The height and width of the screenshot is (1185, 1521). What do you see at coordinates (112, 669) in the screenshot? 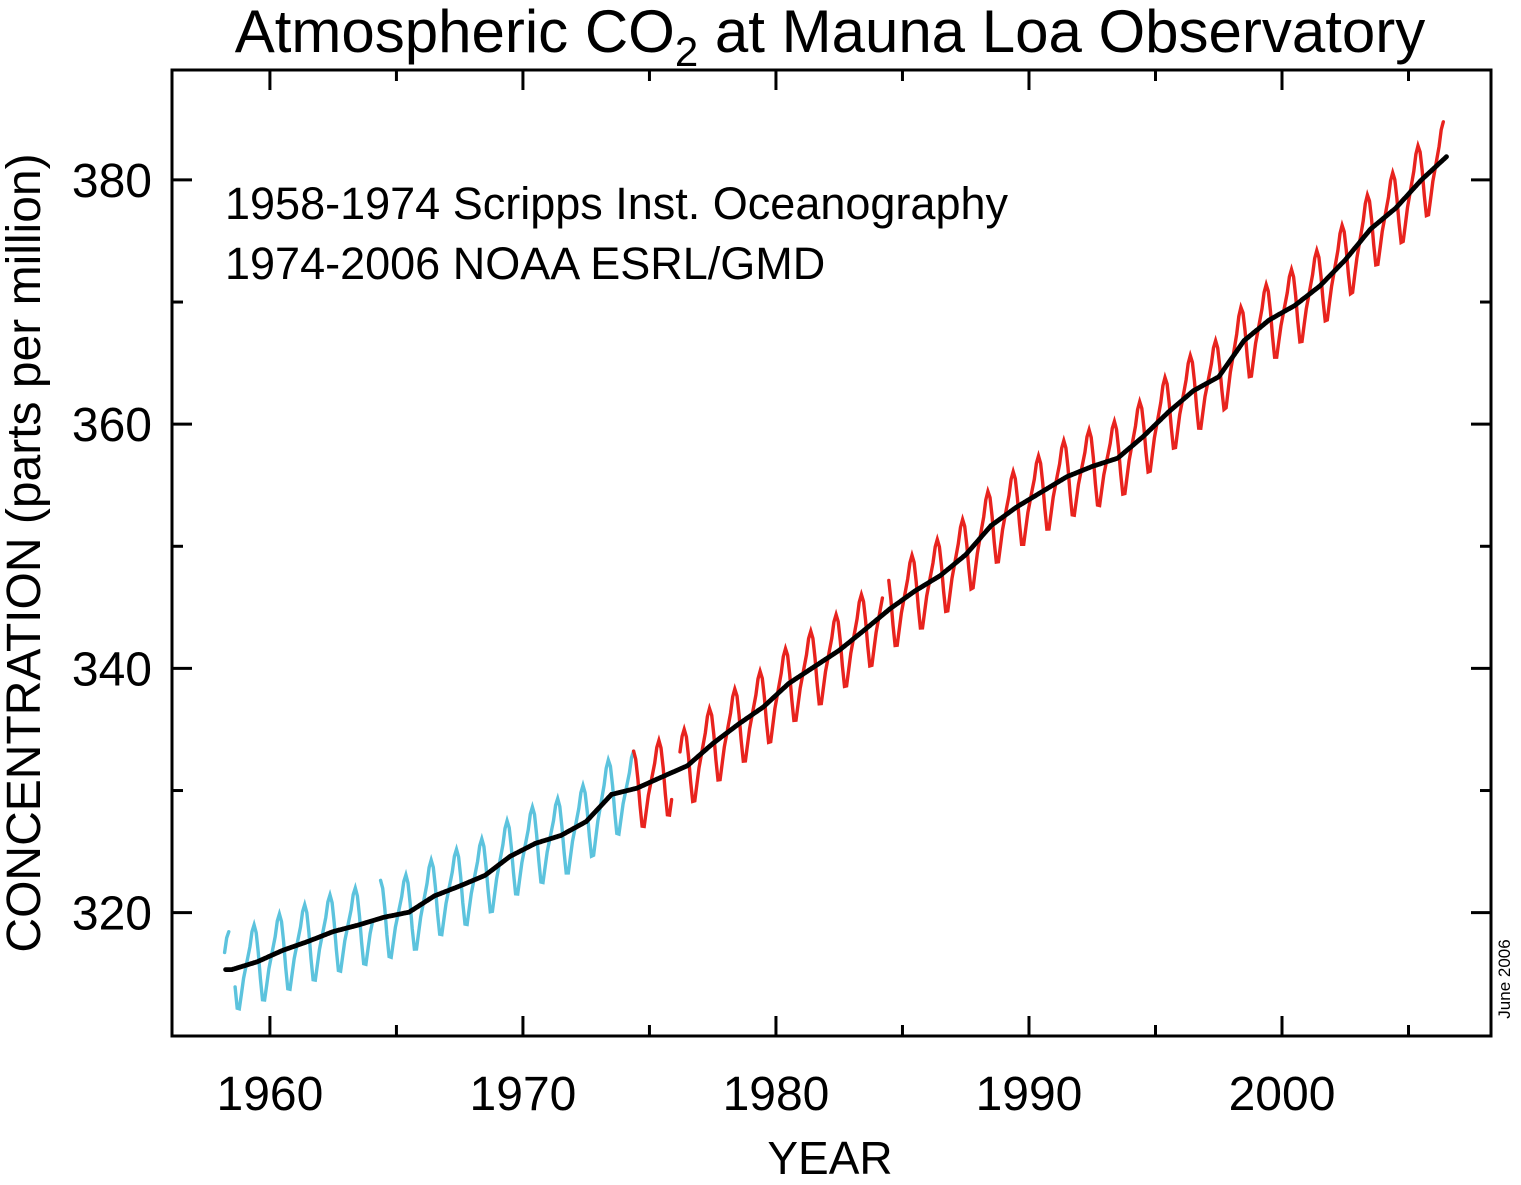
I see `y-tick-label: 340` at bounding box center [112, 669].